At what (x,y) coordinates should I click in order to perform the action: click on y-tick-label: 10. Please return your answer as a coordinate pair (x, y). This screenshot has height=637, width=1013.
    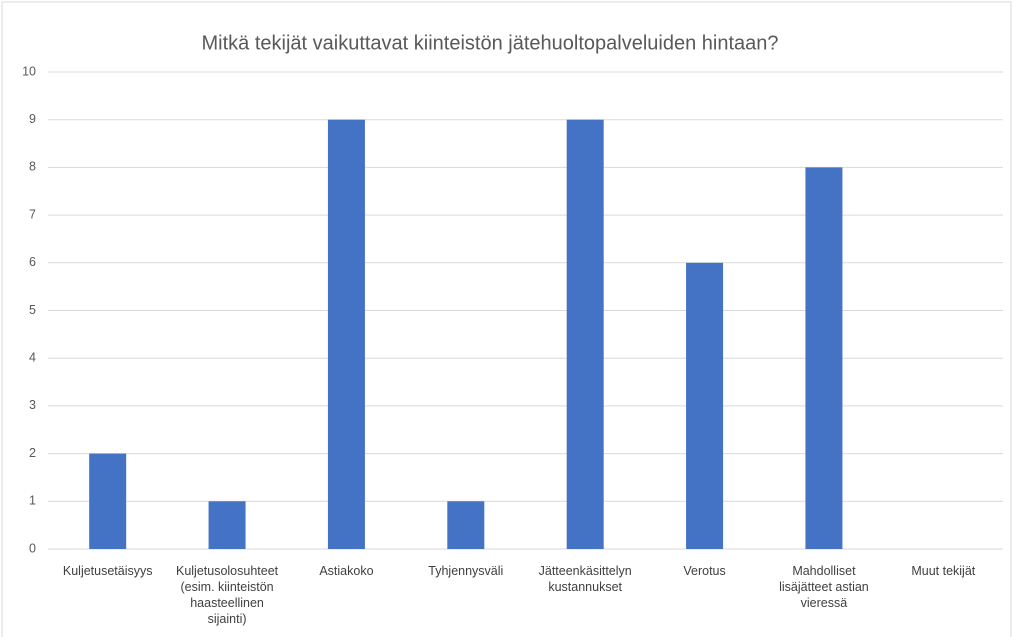
    Looking at the image, I should click on (29, 71).